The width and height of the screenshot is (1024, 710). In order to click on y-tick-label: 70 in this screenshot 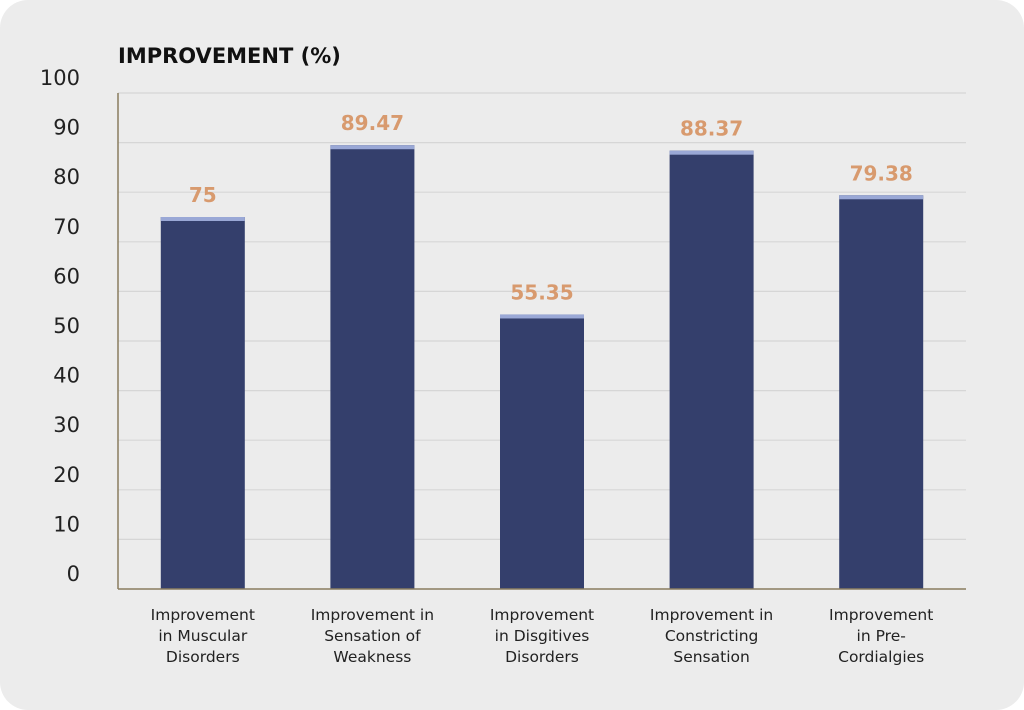, I will do `click(66, 227)`.